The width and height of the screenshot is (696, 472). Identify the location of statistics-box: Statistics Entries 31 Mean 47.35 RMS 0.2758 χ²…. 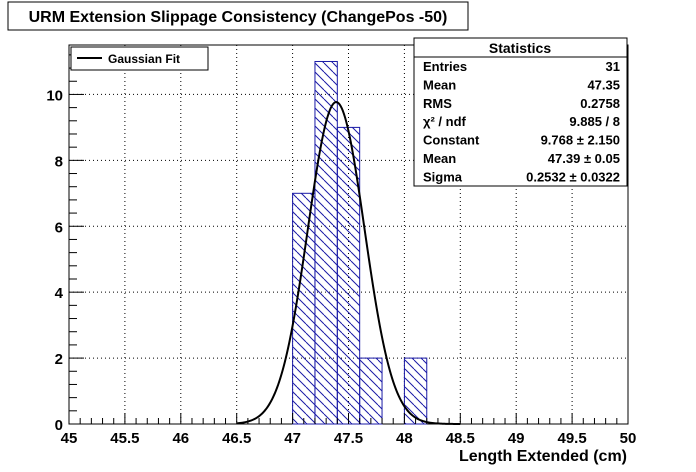
(520, 112).